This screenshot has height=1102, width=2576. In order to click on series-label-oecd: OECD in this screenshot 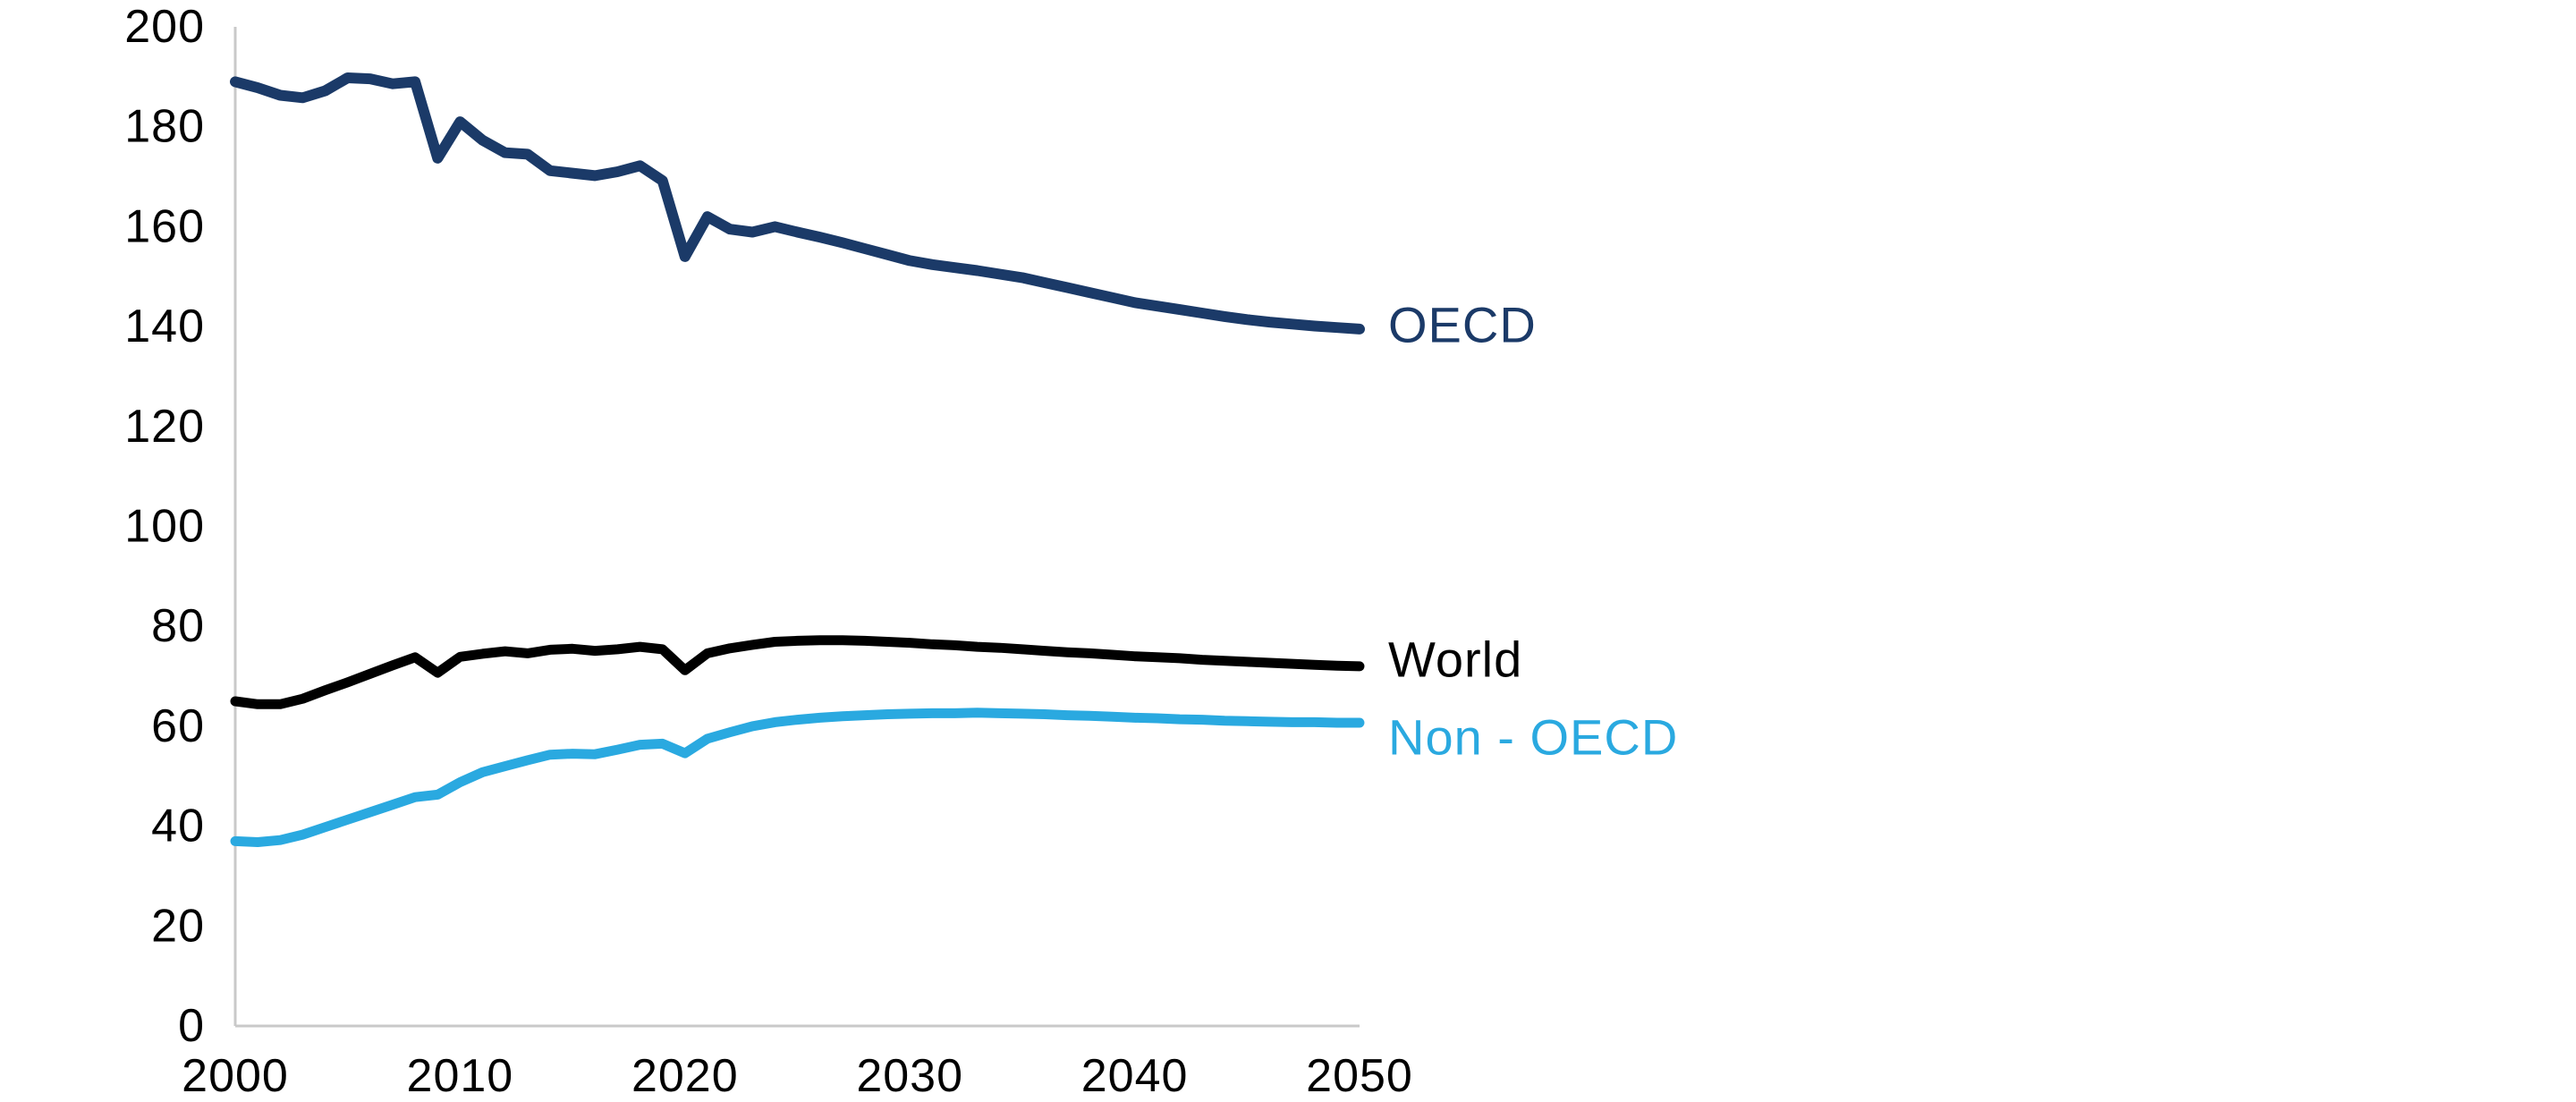, I will do `click(1462, 324)`.